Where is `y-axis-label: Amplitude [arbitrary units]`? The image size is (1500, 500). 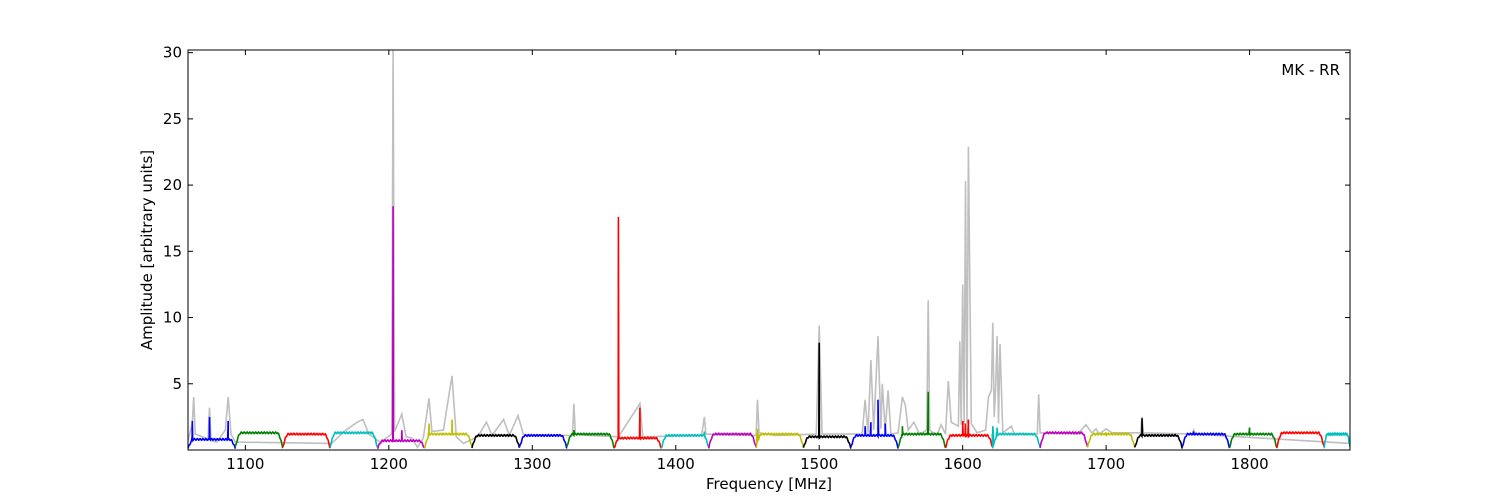
y-axis-label: Amplitude [arbitrary units] is located at coordinates (147, 250).